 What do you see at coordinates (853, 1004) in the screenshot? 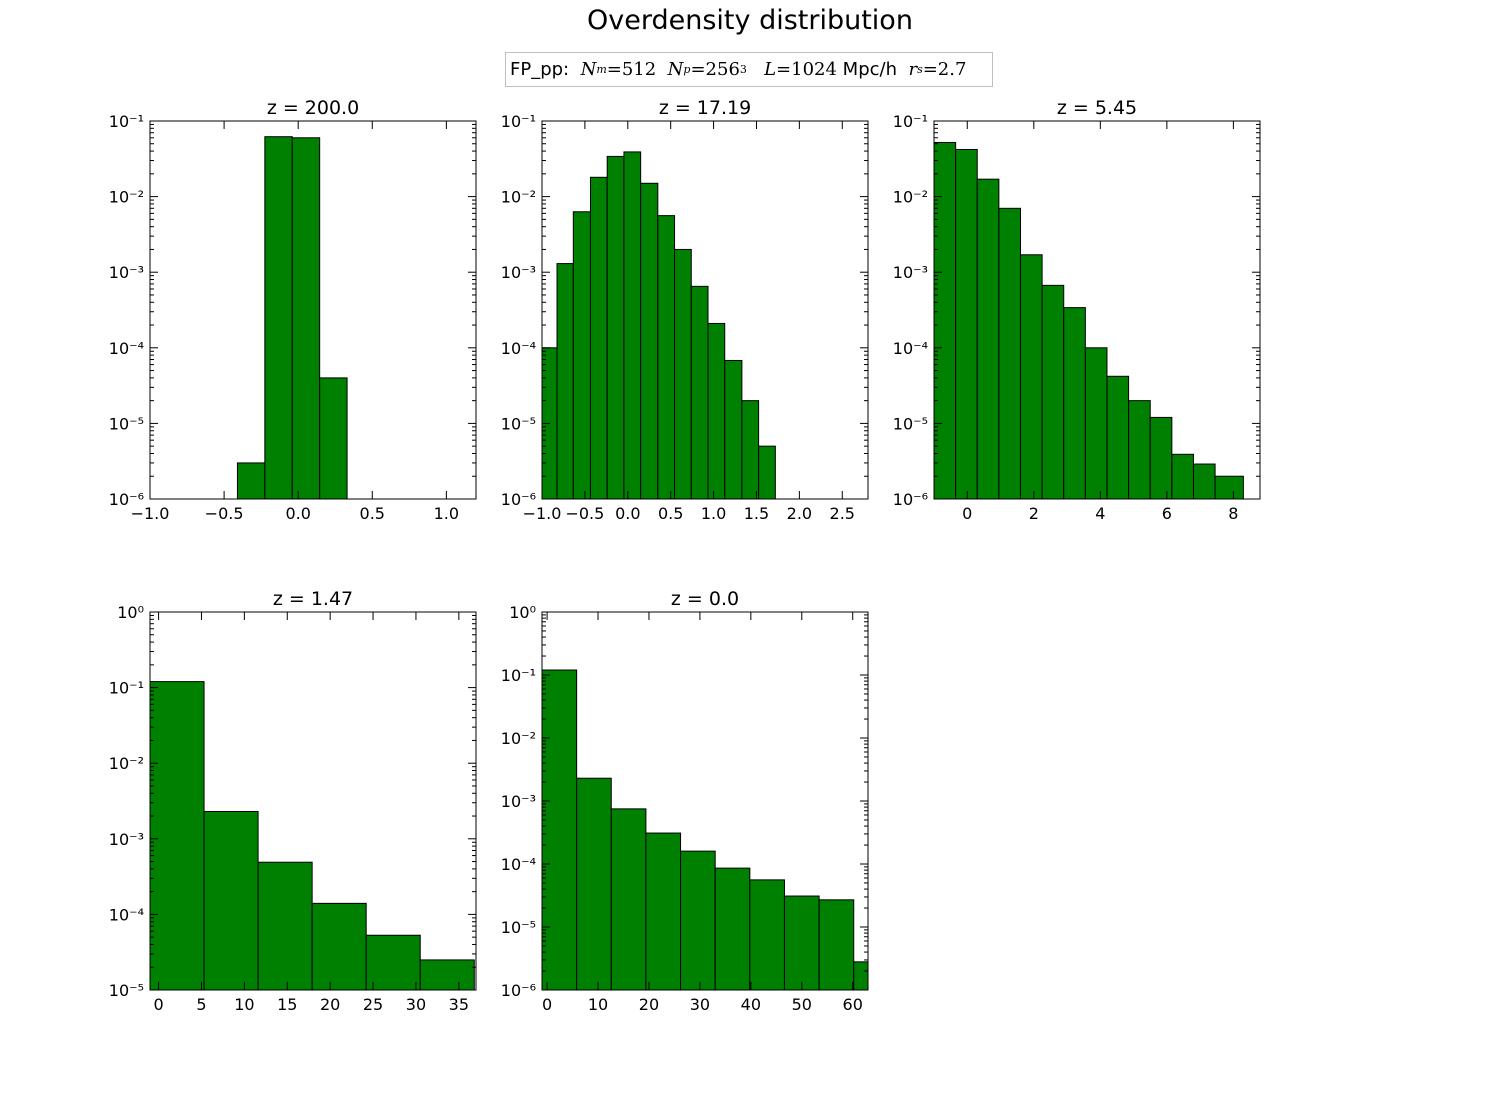
I see `x-tick-label: 60` at bounding box center [853, 1004].